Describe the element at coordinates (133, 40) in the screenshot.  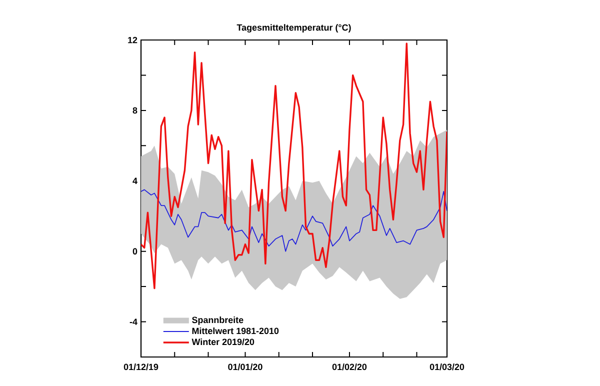
I see `y-tick-label: 12` at that location.